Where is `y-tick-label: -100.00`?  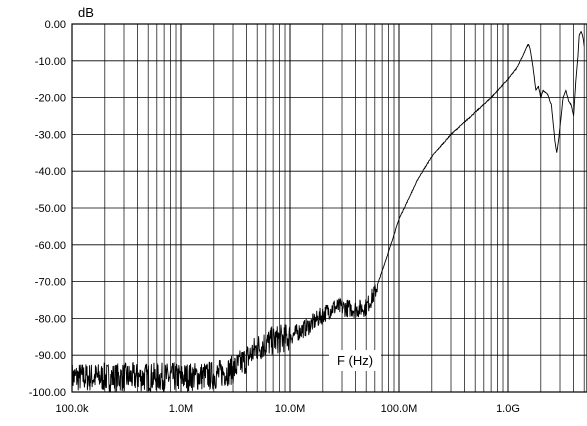 y-tick-label: -100.00 is located at coordinates (47, 393).